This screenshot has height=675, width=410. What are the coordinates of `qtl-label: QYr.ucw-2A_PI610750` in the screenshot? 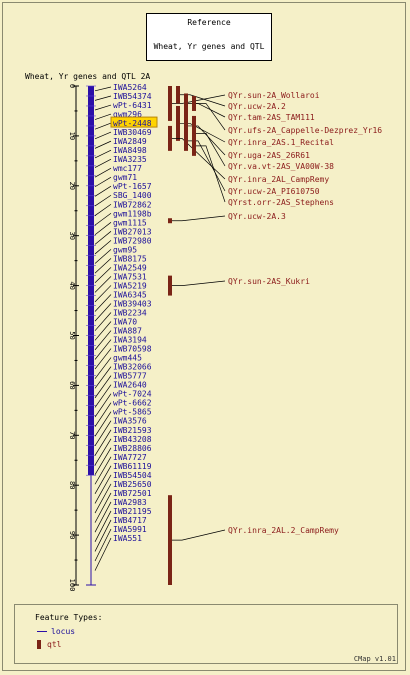 It's located at (274, 191).